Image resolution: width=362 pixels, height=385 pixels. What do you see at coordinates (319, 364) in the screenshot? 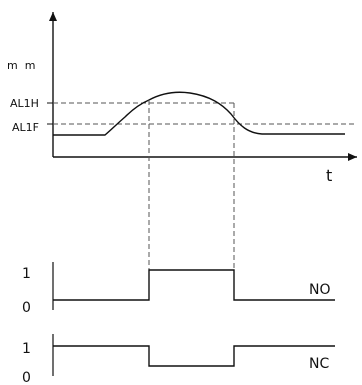
I see `nc-output-label: NC` at bounding box center [319, 364].